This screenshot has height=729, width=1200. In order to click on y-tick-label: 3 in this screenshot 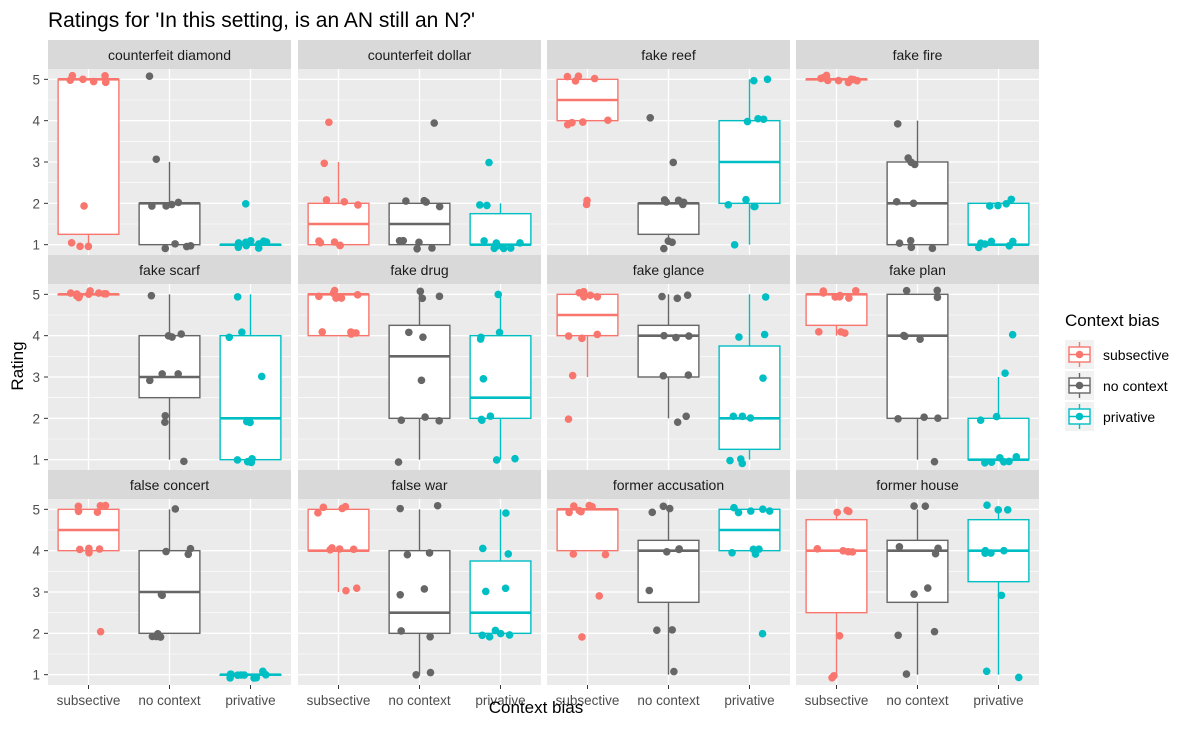, I will do `click(36, 592)`.